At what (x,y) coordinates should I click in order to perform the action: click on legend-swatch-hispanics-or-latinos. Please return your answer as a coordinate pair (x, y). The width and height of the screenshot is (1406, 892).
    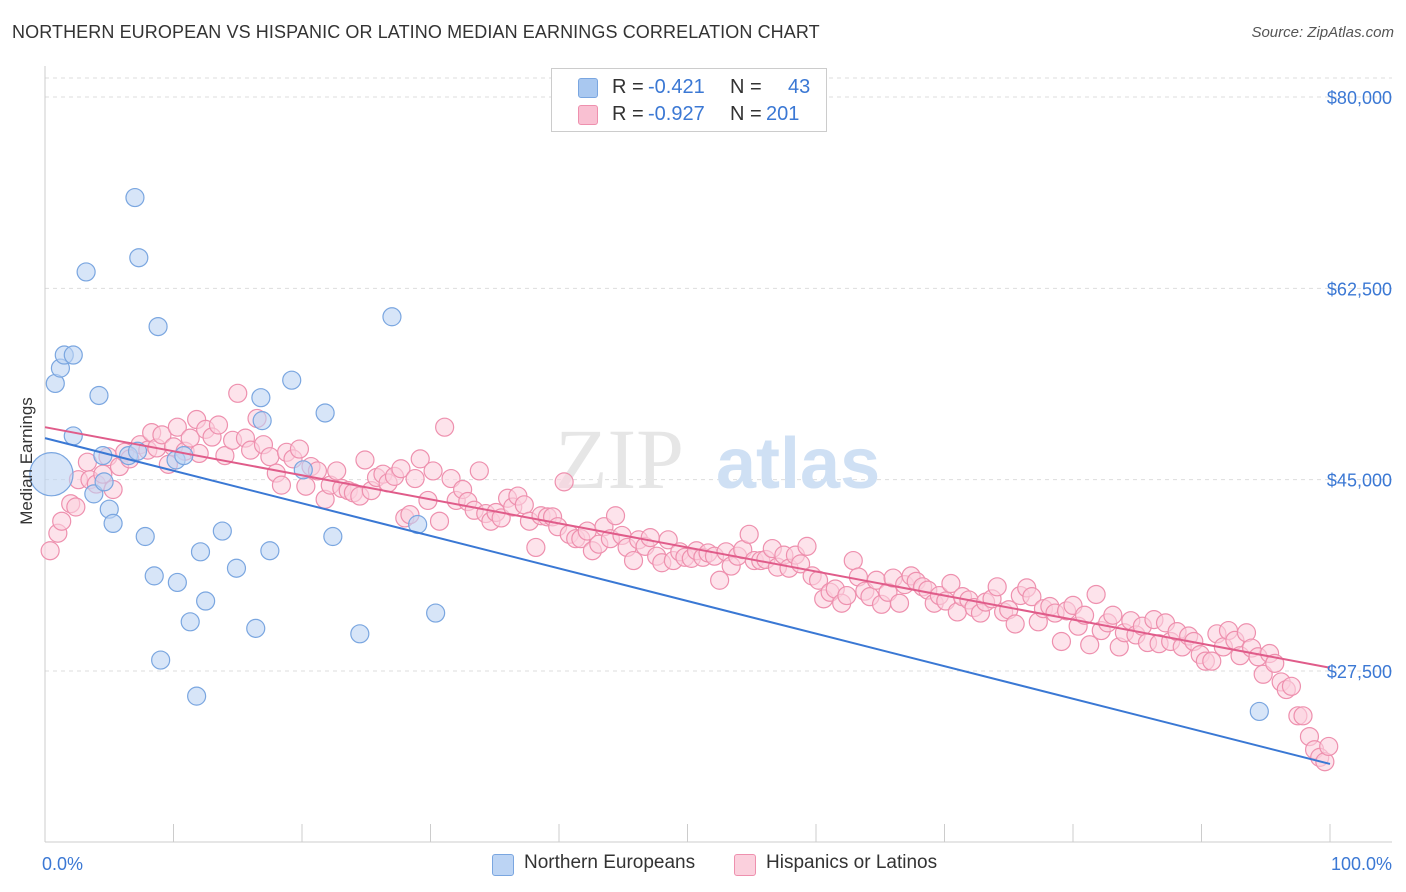
    Looking at the image, I should click on (745, 865).